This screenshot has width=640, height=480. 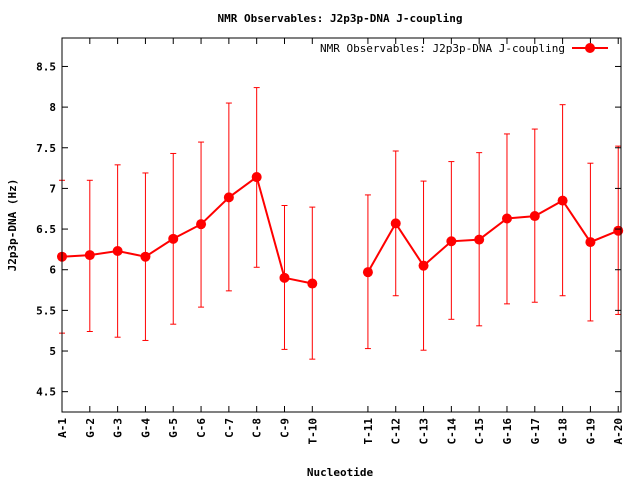 I want to click on y-tick-label: 6.5, so click(x=46, y=229).